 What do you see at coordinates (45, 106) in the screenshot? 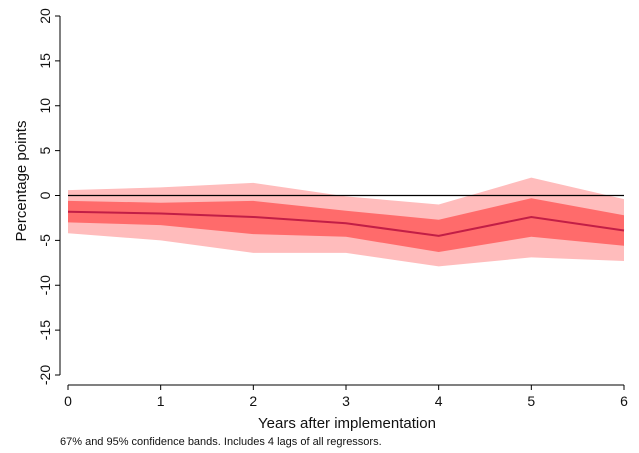
I see `y-tick-label: 10` at bounding box center [45, 106].